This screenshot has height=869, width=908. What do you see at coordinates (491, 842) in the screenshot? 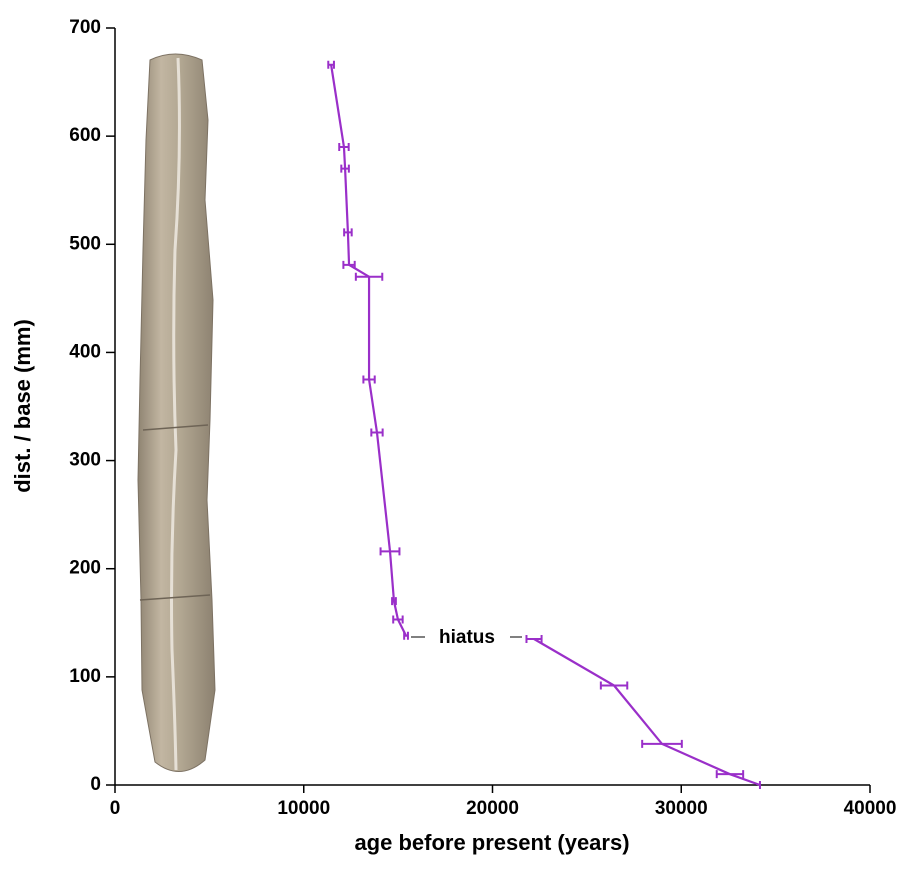
I see `x-axis-label: age before present (years)` at bounding box center [491, 842].